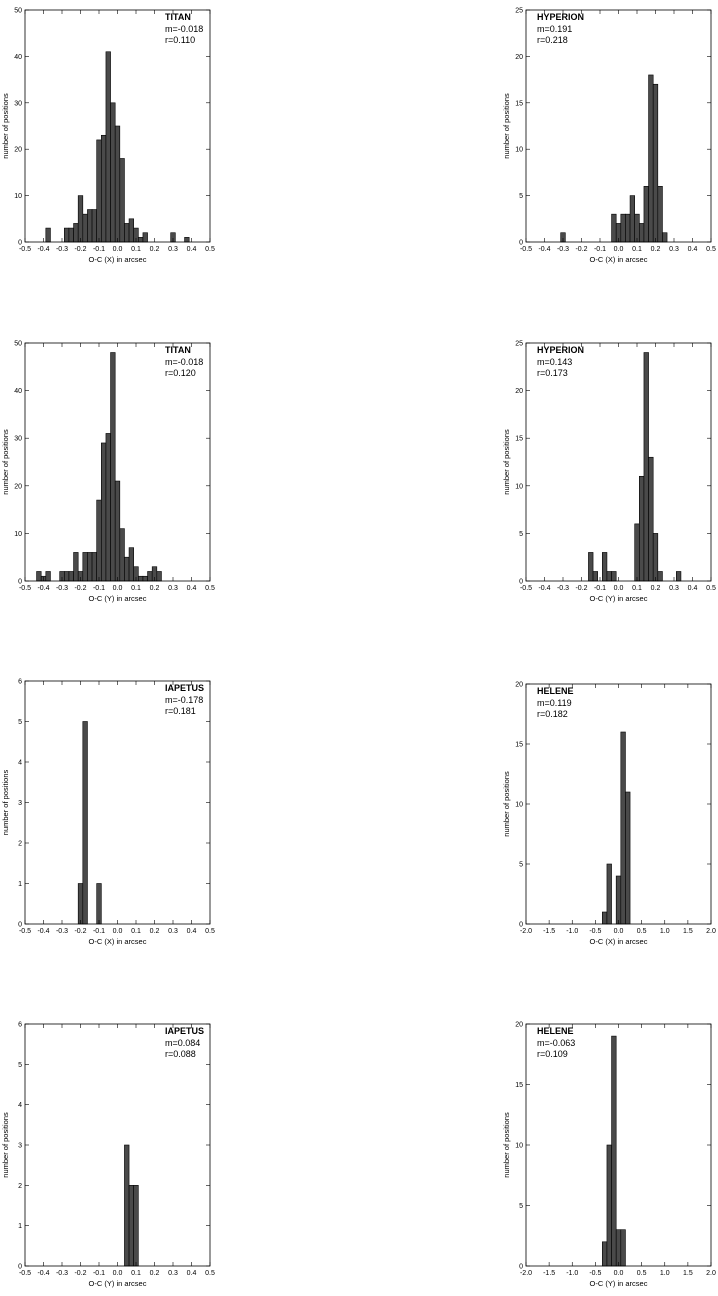  Describe the element at coordinates (521, 1267) in the screenshot. I see `y-tick-label: 0` at that location.